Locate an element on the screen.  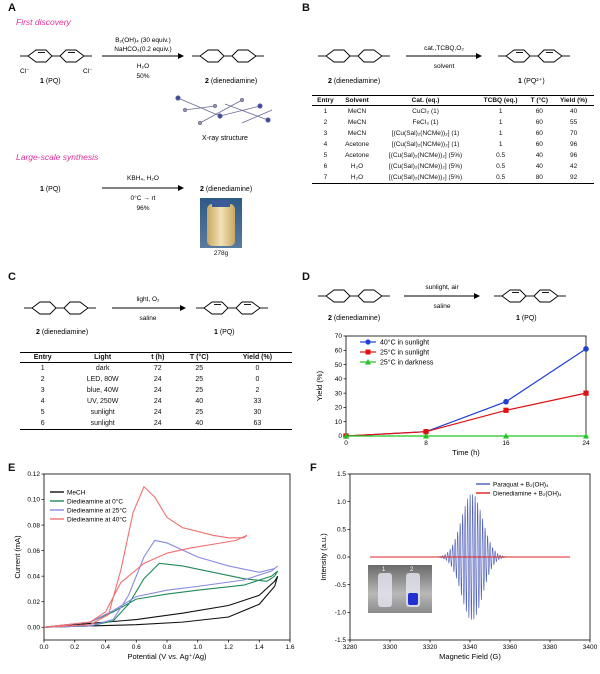
y-tick-label: 0.0 is located at coordinates (341, 557).